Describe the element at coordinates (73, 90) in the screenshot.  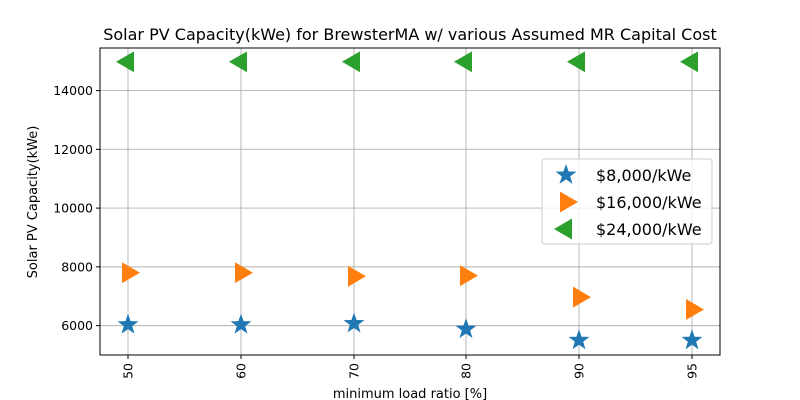
I see `y-tick-label: 14000` at that location.